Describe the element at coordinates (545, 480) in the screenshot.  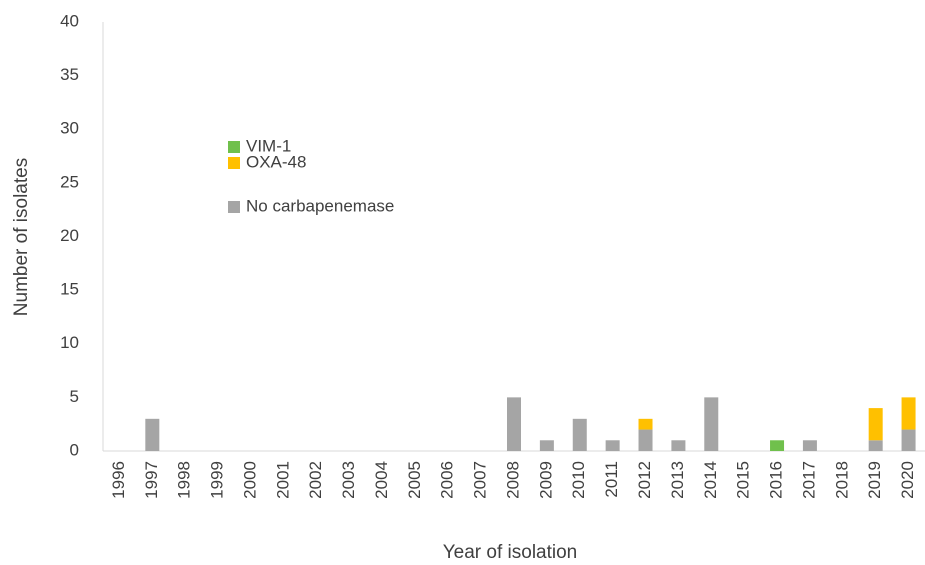
I see `x-tick-label: 2009` at that location.